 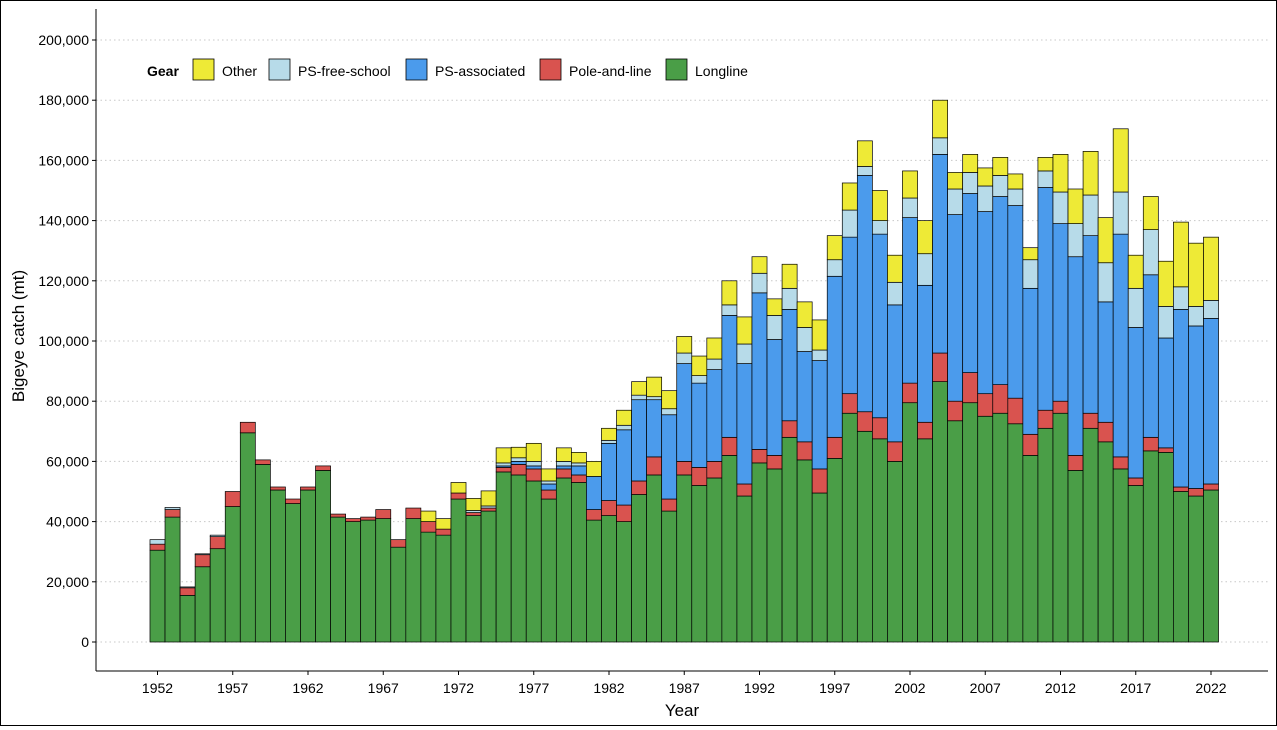 I want to click on bar-ps-associated-1983, so click(x=624, y=467).